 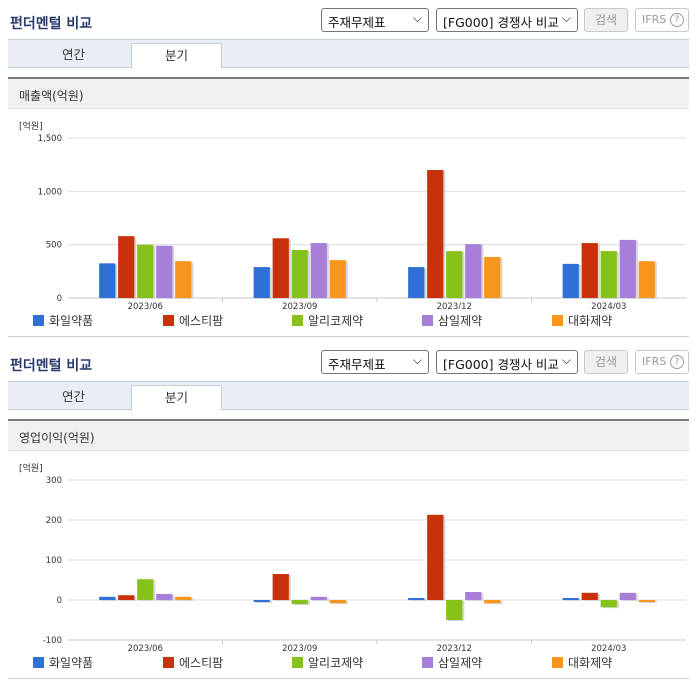 What do you see at coordinates (52, 641) in the screenshot?
I see `y-tick-label: -100` at bounding box center [52, 641].